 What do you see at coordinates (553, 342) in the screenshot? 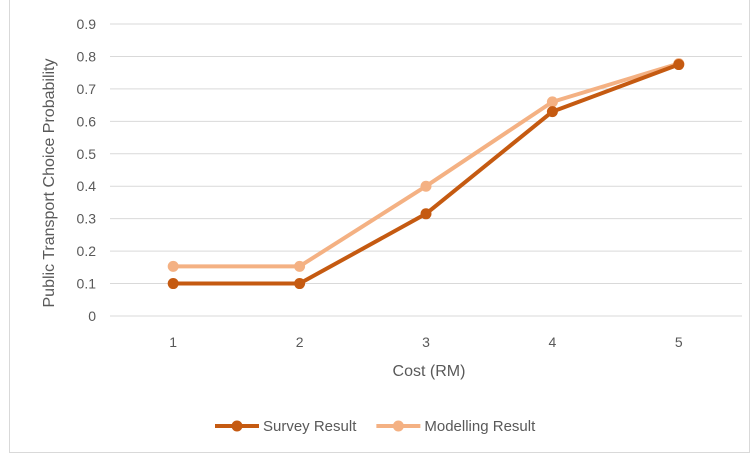
I see `x-tick-label: 4` at bounding box center [553, 342].